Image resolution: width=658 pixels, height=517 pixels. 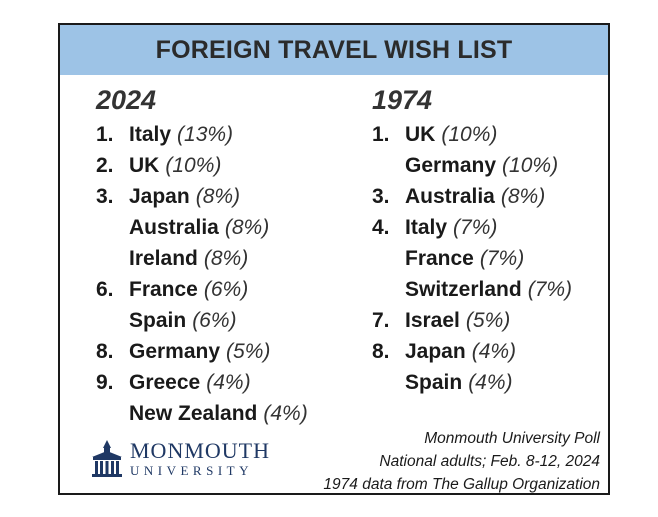 I want to click on title-bar: FOREIGN TRAVEL WISH LIST, so click(x=334, y=50).